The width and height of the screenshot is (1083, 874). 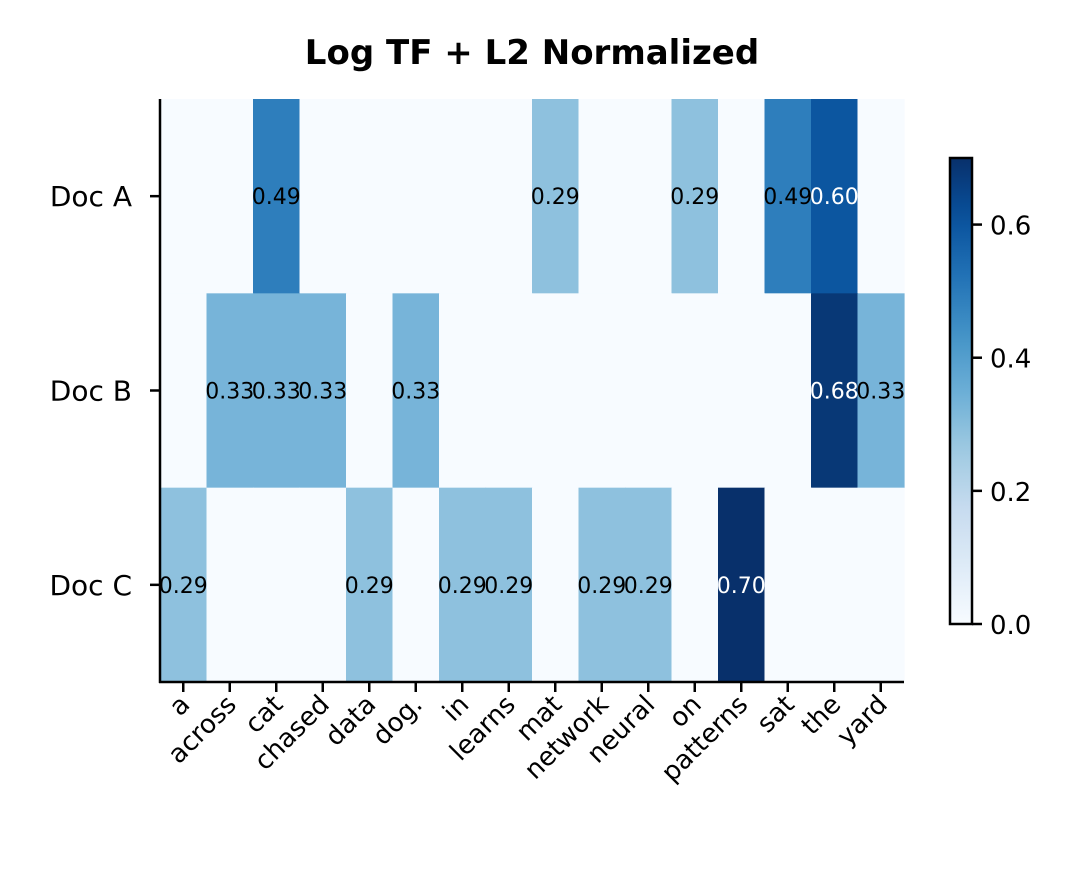 I want to click on colorbar-tick-label: 0.4, so click(x=1010, y=360).